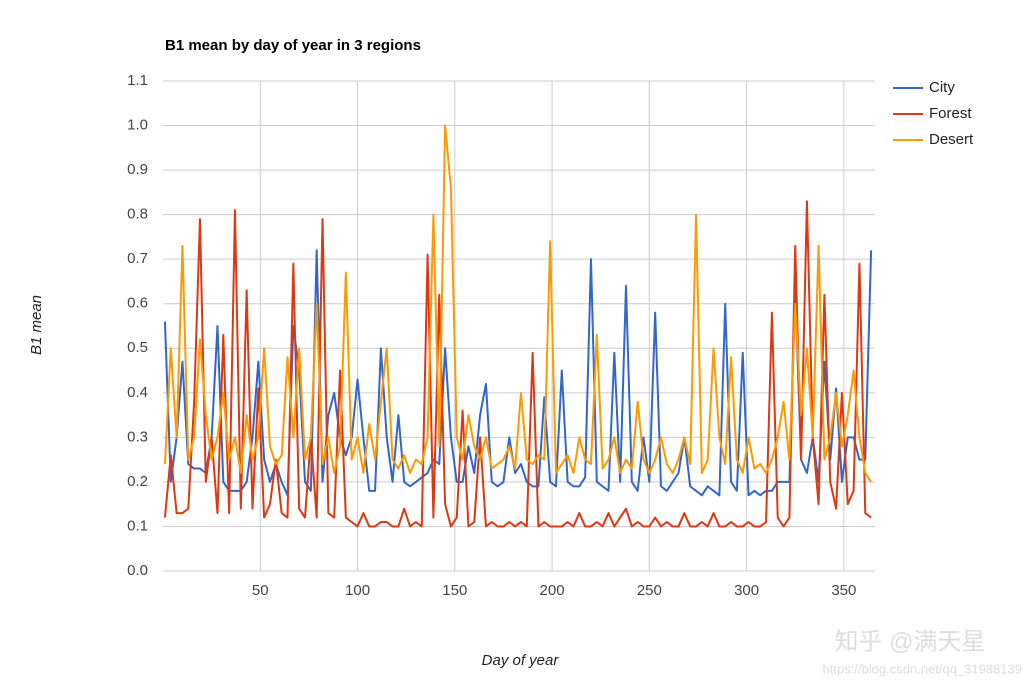  Describe the element at coordinates (137, 214) in the screenshot. I see `y-tick-label: 0.8` at that location.